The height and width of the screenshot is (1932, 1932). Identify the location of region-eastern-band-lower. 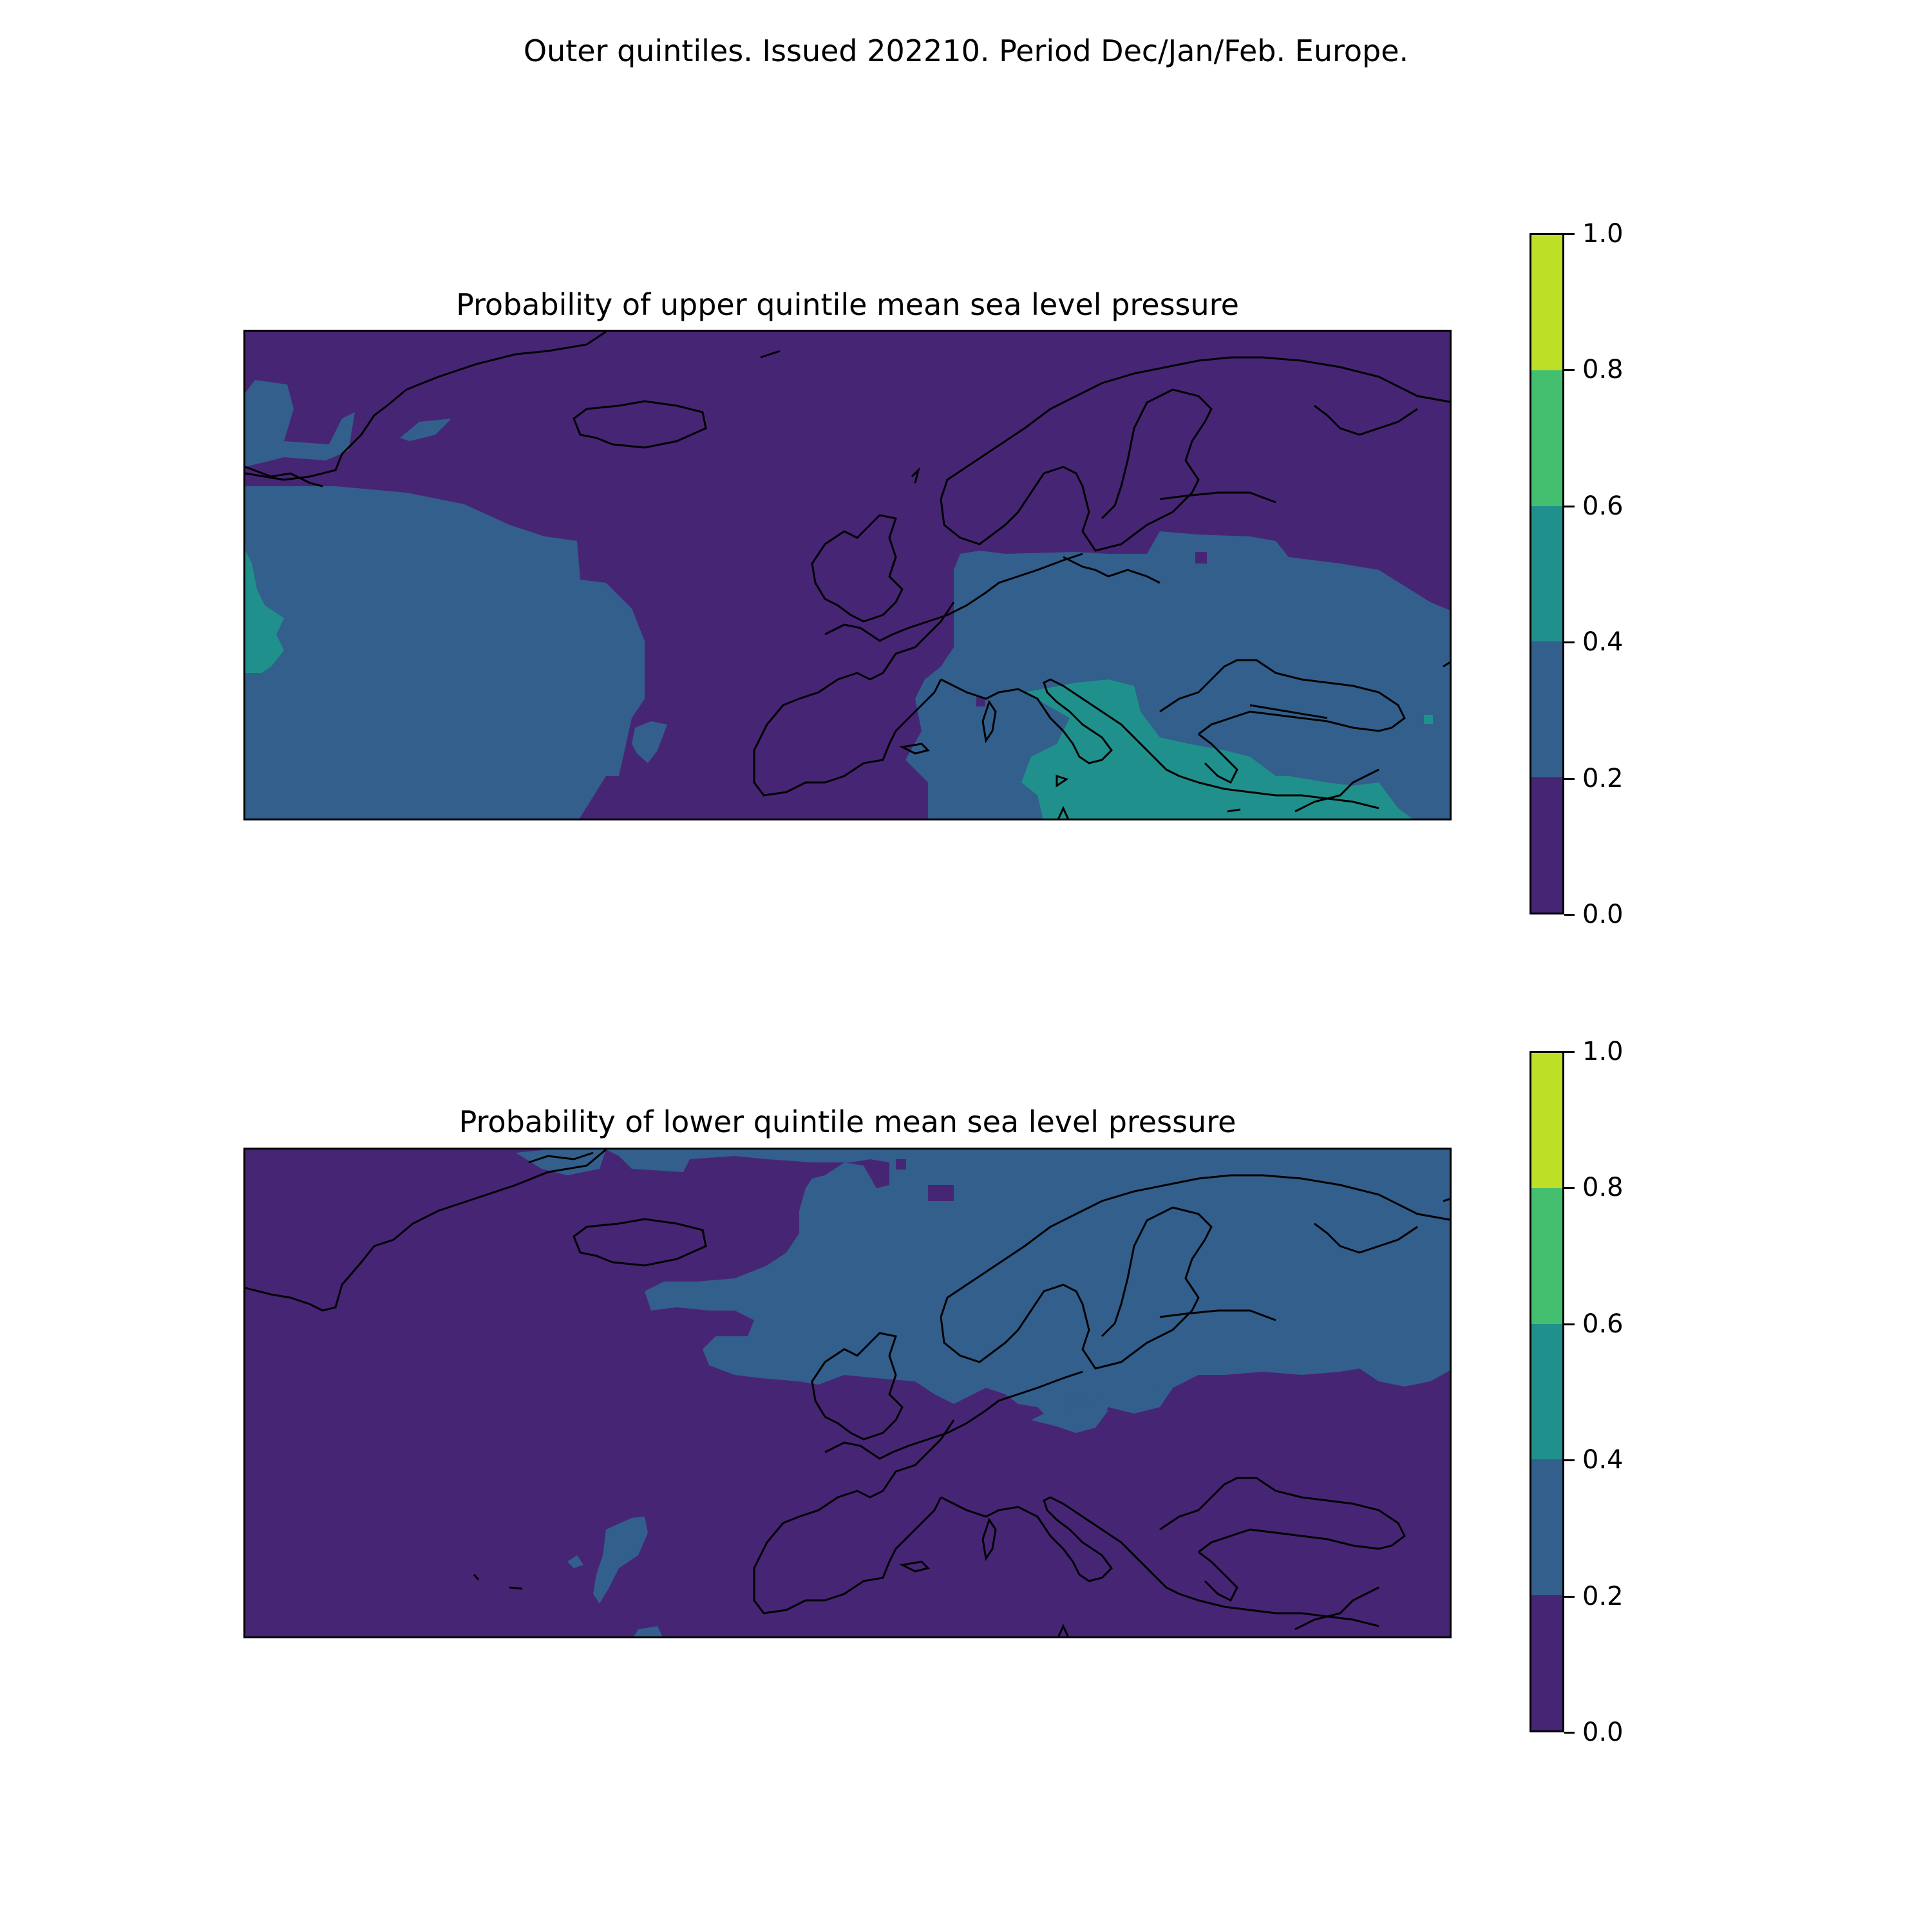
(1069, 1420).